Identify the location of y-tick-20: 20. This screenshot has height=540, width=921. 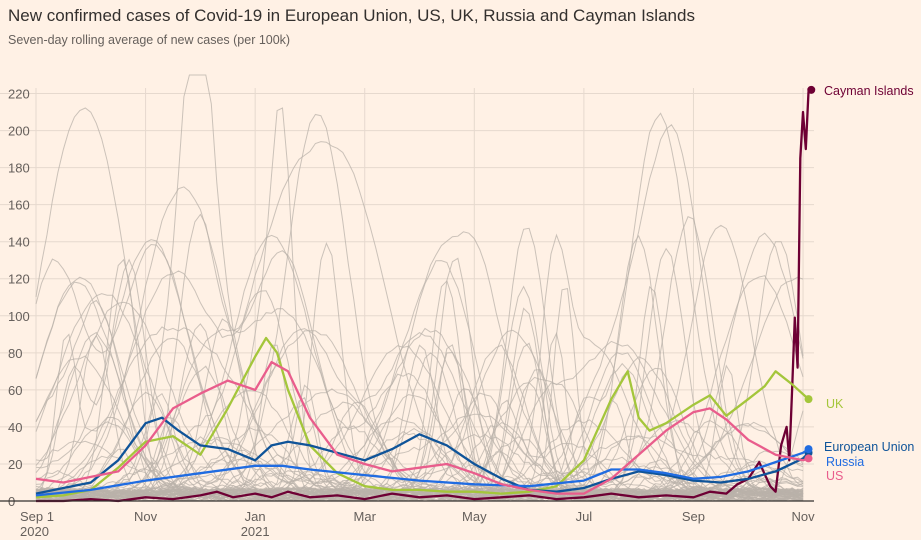
(15, 464).